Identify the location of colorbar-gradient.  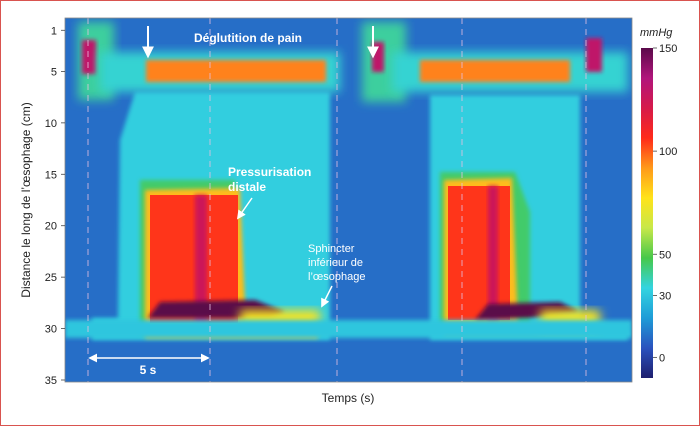
(647, 213).